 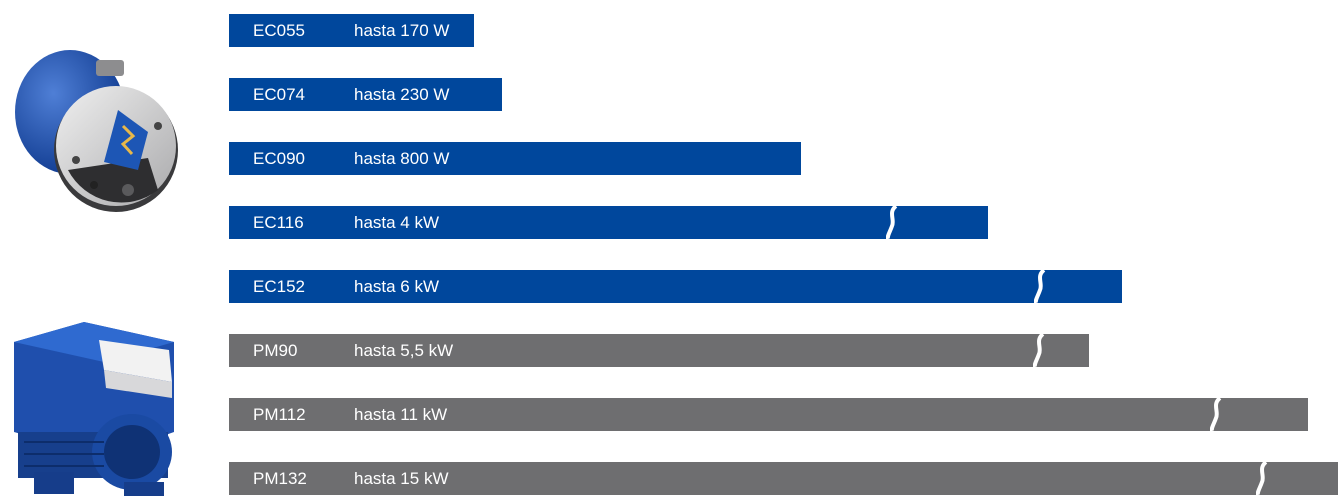 I want to click on bar-rating-label: hasta 4 kW, so click(x=397, y=222).